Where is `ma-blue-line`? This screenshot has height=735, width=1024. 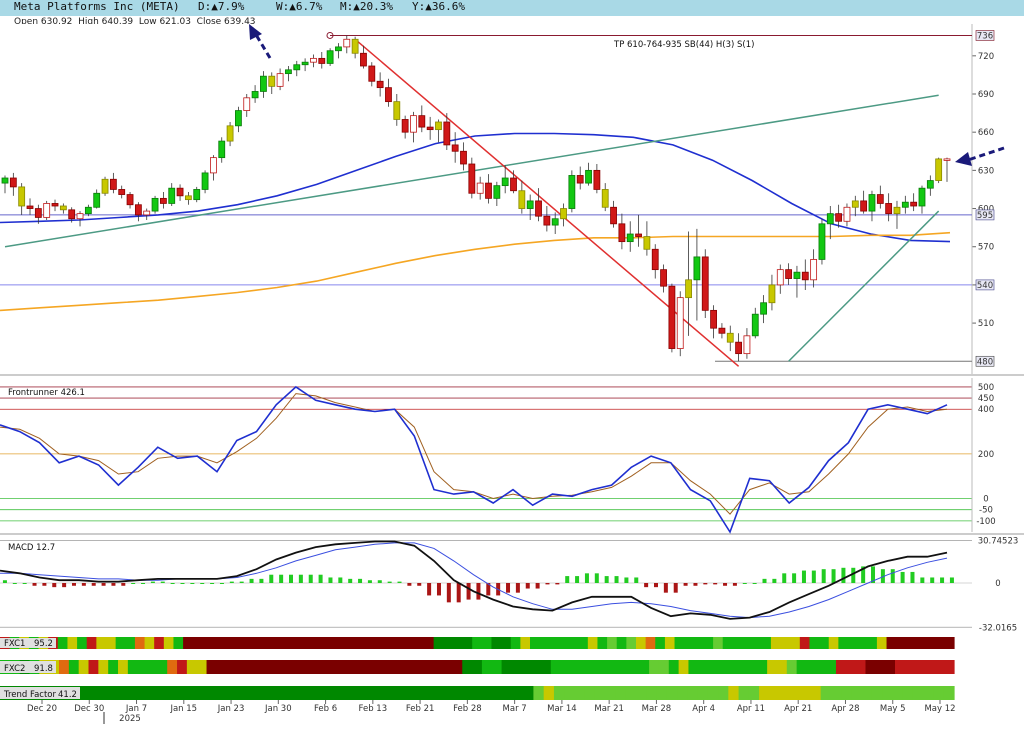 ma-blue-line is located at coordinates (475, 187).